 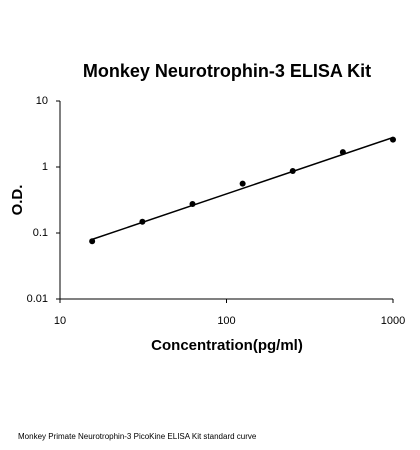 What do you see at coordinates (37, 299) in the screenshot?
I see `y-tick-label: 0.01` at bounding box center [37, 299].